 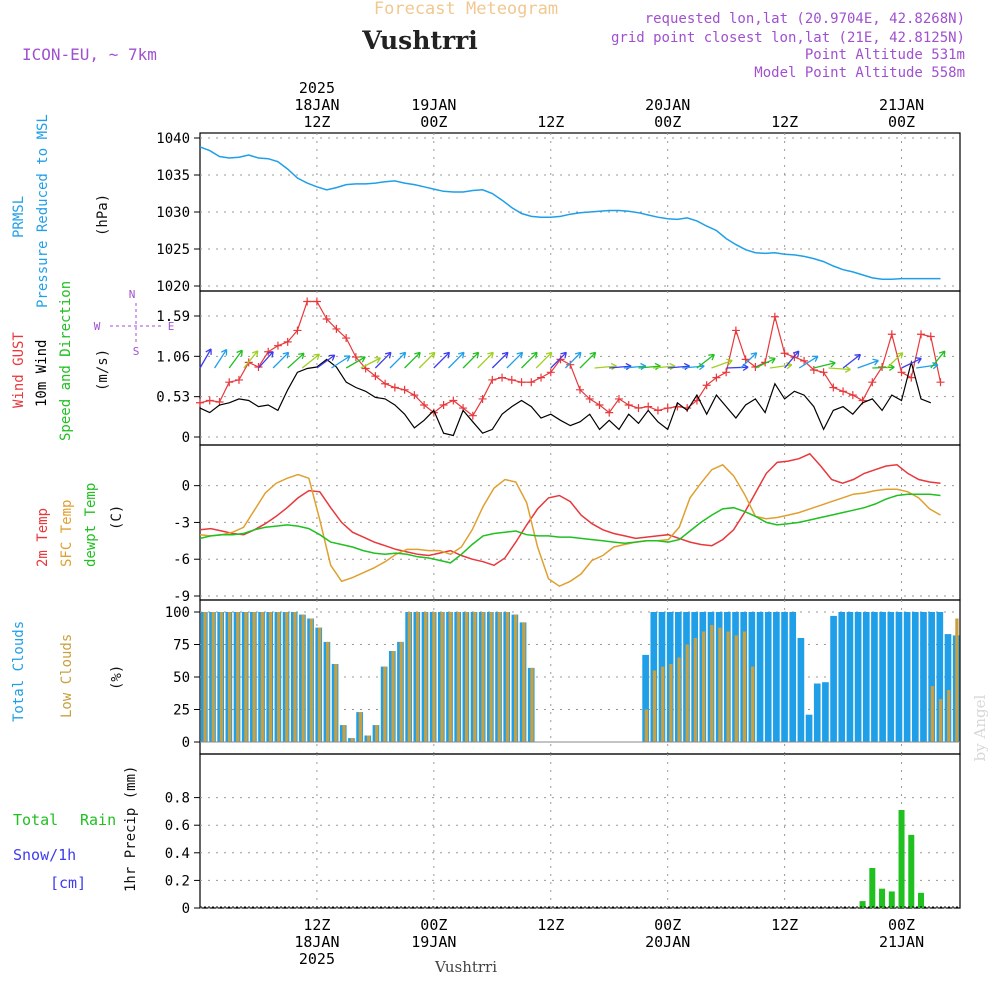 I want to click on watermark: by Angel, so click(x=980, y=727).